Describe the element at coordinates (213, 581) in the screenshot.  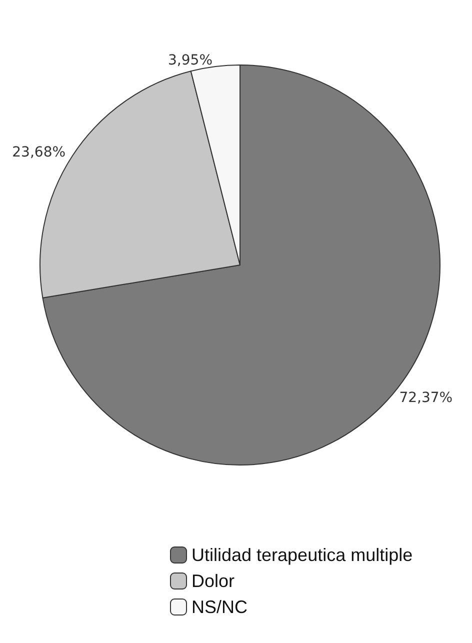
I see `legend-label: Dolor` at that location.